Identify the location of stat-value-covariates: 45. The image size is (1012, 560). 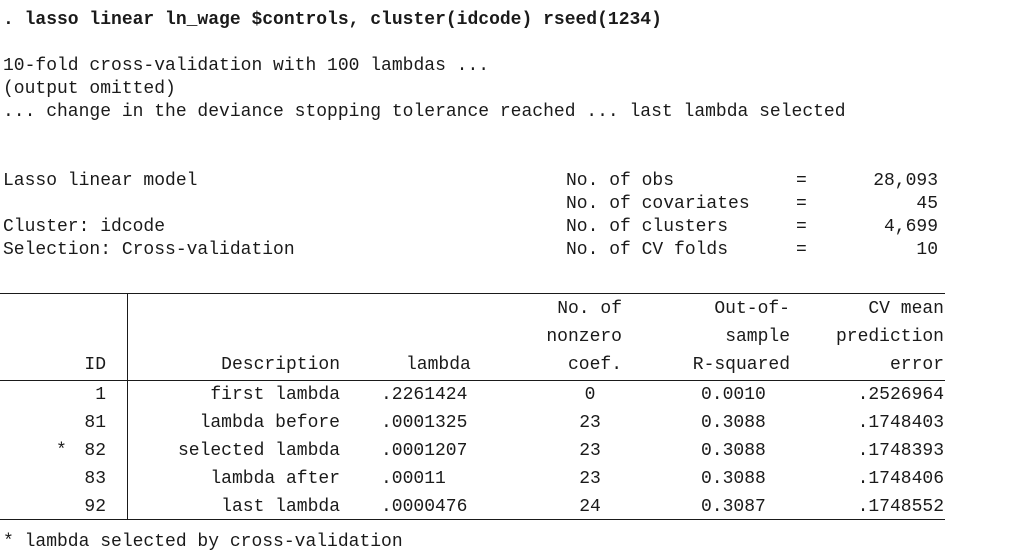
(927, 204).